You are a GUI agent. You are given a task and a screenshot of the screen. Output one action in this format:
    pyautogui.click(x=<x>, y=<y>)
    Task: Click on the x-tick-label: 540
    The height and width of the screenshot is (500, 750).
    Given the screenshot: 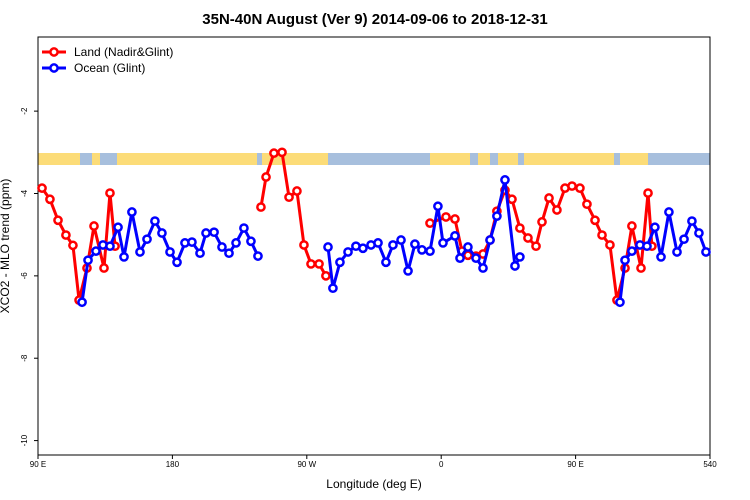 What is the action you would take?
    pyautogui.click(x=710, y=464)
    